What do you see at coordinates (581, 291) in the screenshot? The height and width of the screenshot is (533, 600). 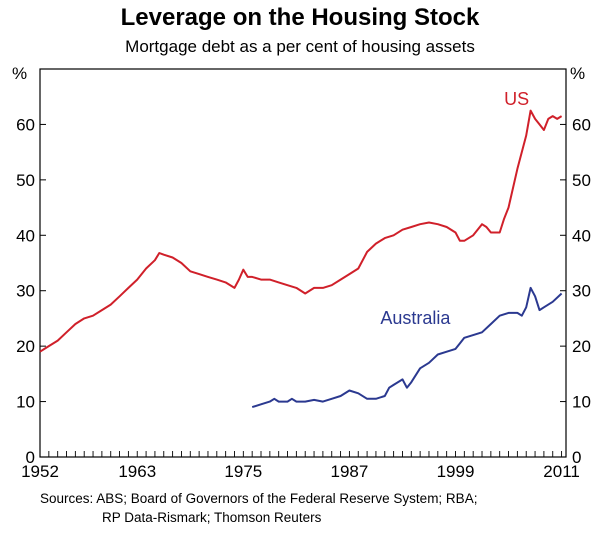 I see `y-tick-label-right: 30` at bounding box center [581, 291].